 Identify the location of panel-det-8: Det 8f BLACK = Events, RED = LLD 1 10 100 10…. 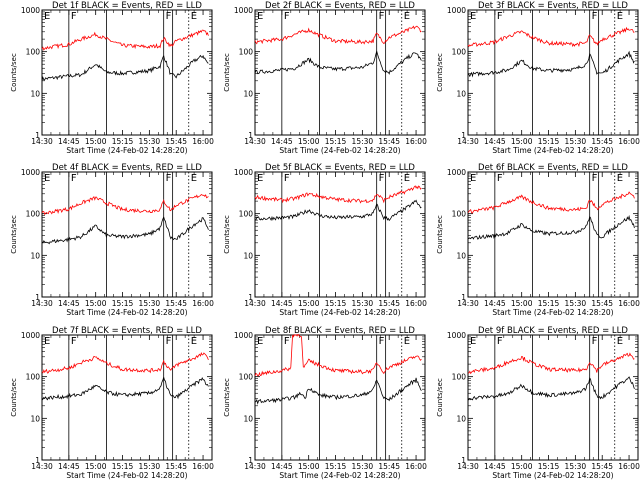
(325, 403).